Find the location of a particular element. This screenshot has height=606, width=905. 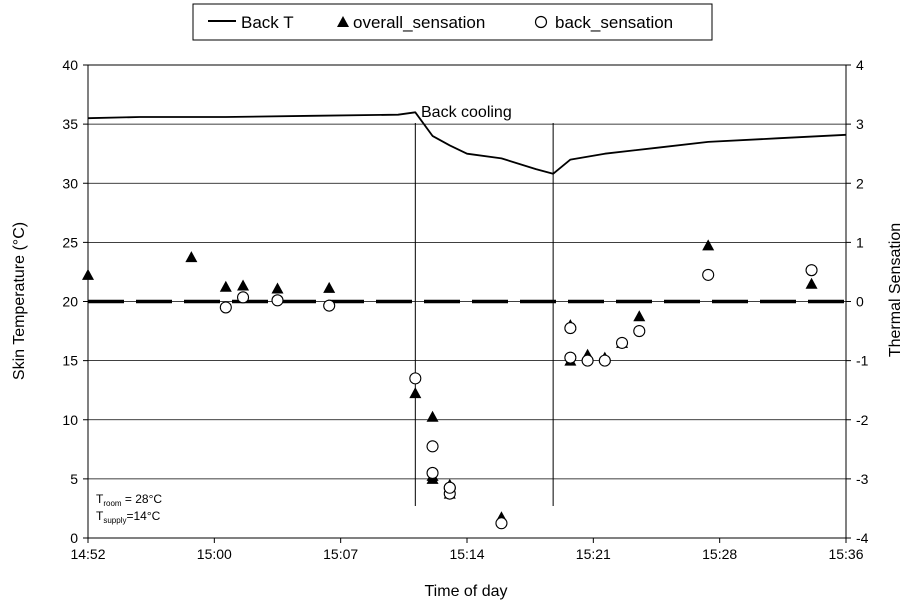

left-tick-label-4: 20 is located at coordinates (70, 302).